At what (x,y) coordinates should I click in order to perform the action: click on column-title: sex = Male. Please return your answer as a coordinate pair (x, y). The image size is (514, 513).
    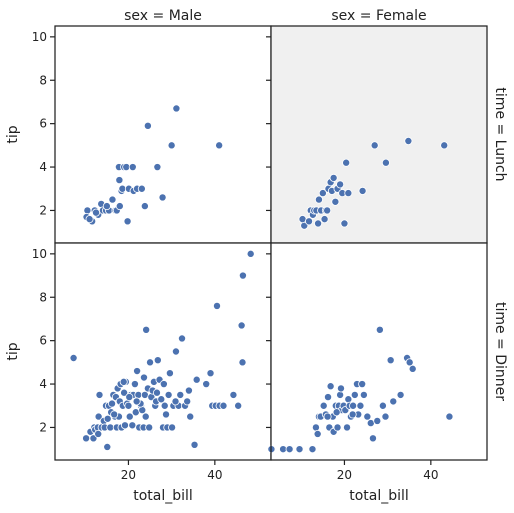
    Looking at the image, I should click on (163, 16).